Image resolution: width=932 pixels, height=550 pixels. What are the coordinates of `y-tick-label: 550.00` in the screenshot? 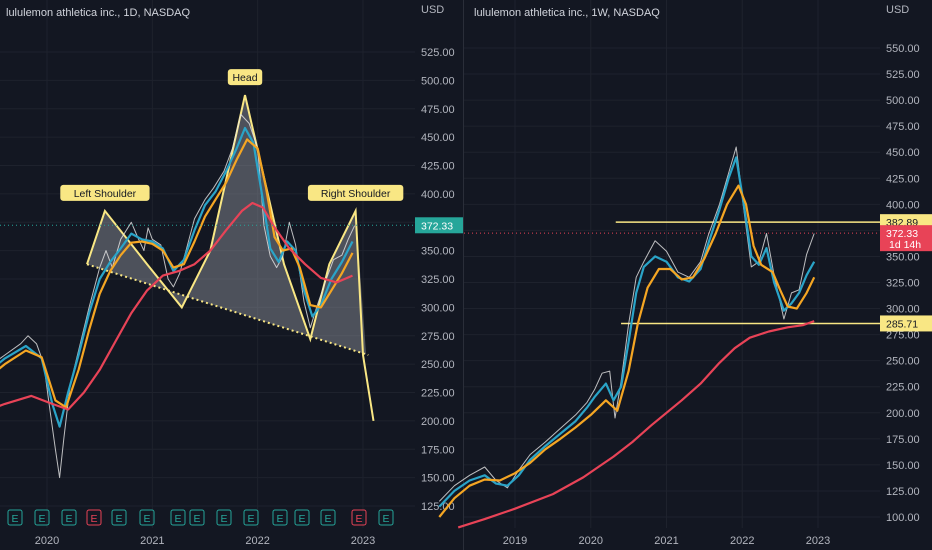 It's located at (903, 49).